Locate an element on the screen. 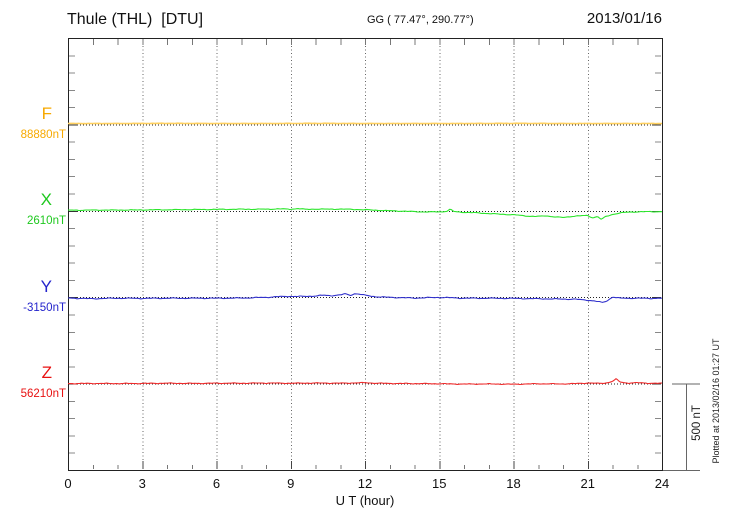  channel-baseline-x: 2610nT is located at coordinates (46, 221).